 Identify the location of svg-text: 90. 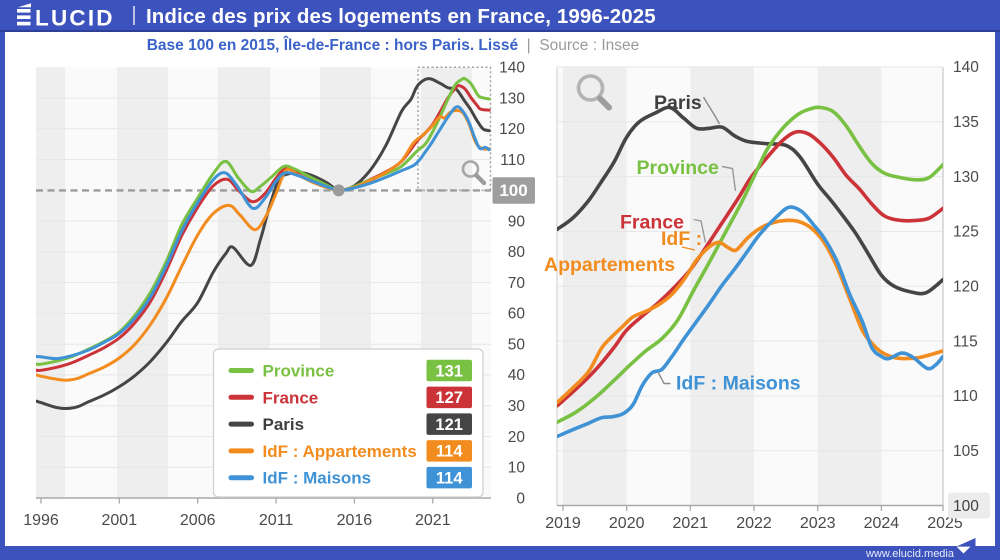
(517, 221).